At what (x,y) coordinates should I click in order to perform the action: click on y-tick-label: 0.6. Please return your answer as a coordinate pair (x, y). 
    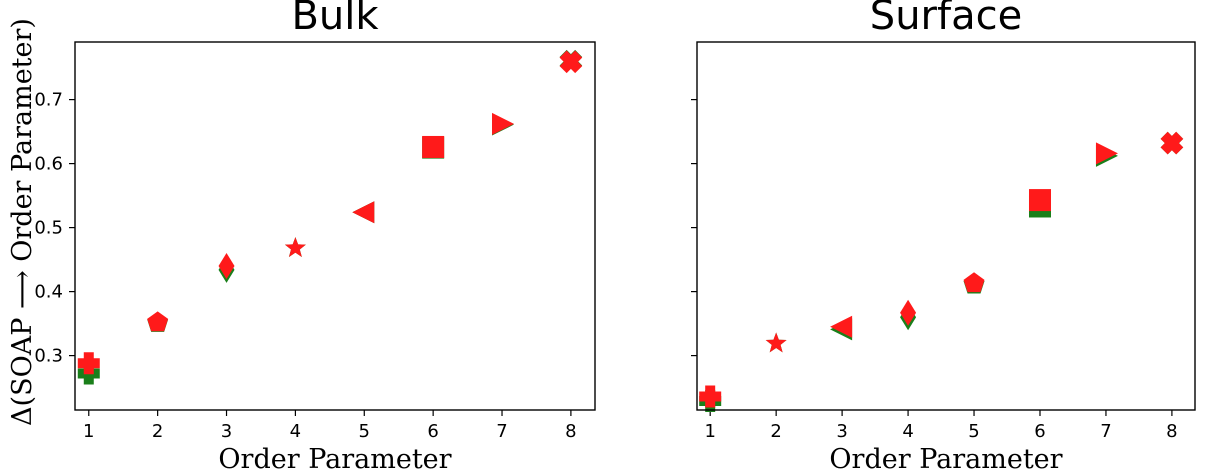
    Looking at the image, I should click on (48, 164).